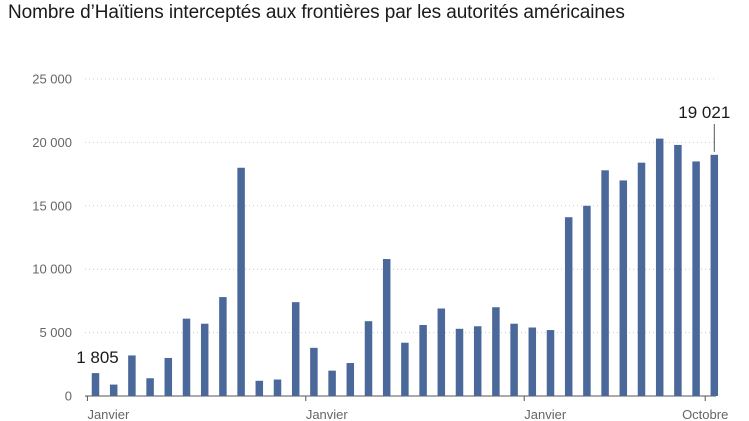 This screenshot has width=749, height=421. I want to click on y-tick-label: 15 000, so click(52, 205).